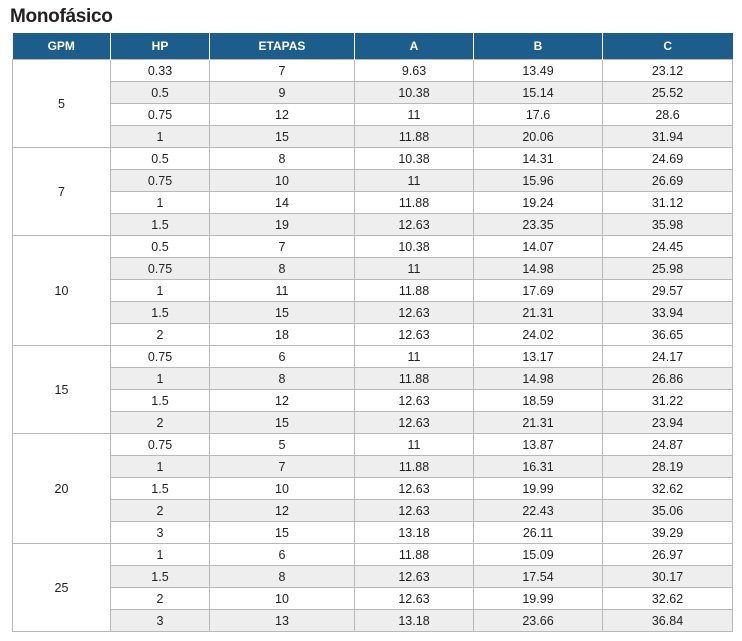  Describe the element at coordinates (667, 246) in the screenshot. I see `c-cell: 24.45` at that location.